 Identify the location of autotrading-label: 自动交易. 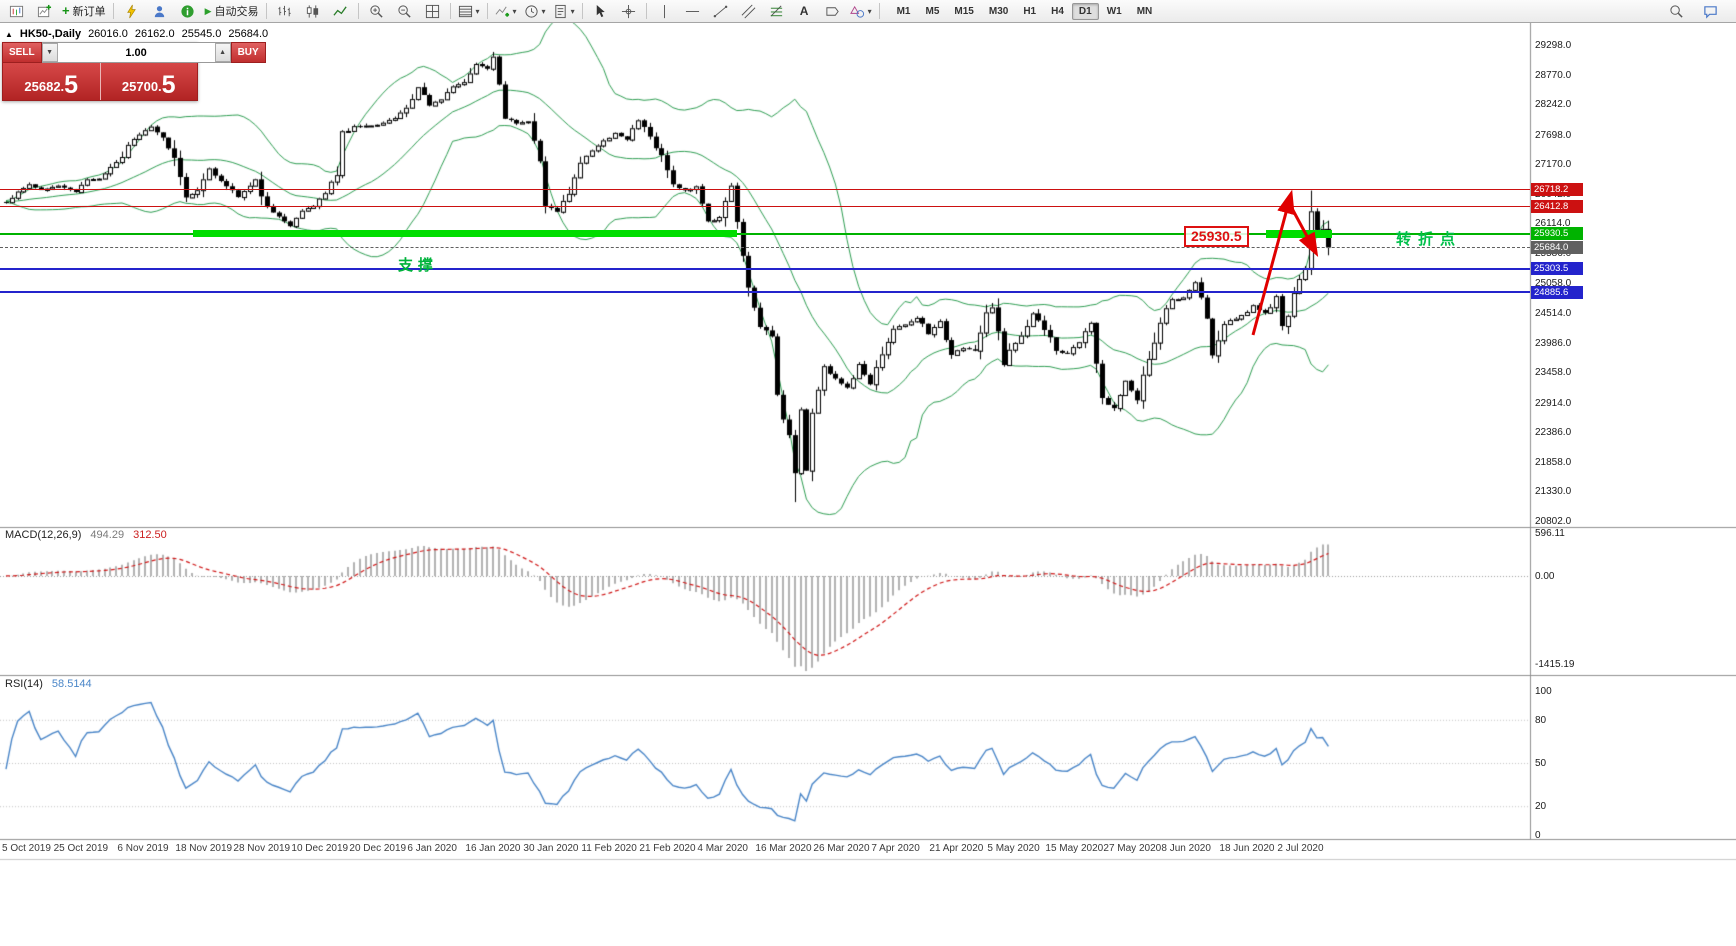
(236, 12).